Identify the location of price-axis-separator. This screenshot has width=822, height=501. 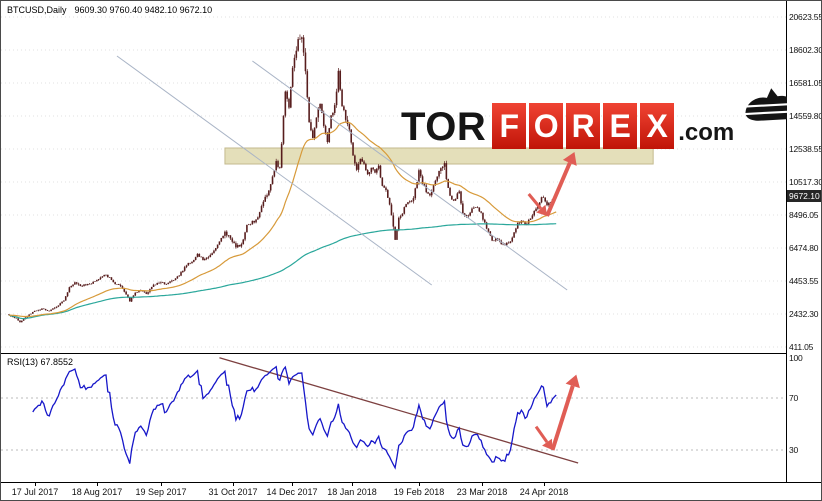
(786, 241).